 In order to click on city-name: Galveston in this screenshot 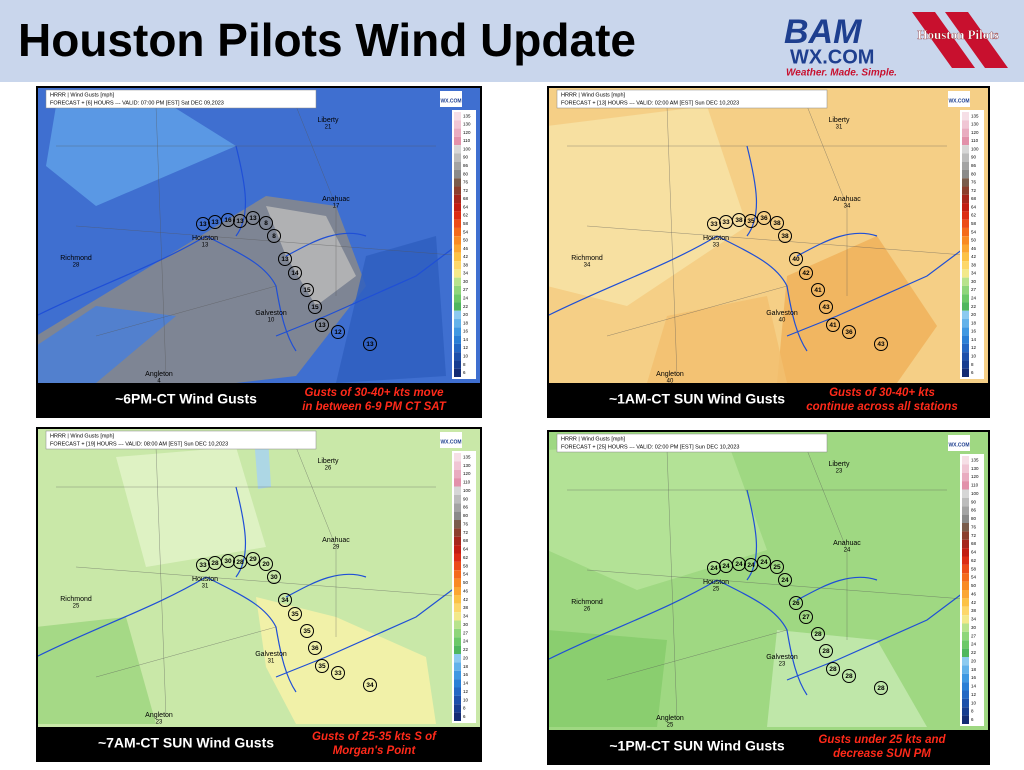, I will do `click(271, 654)`.